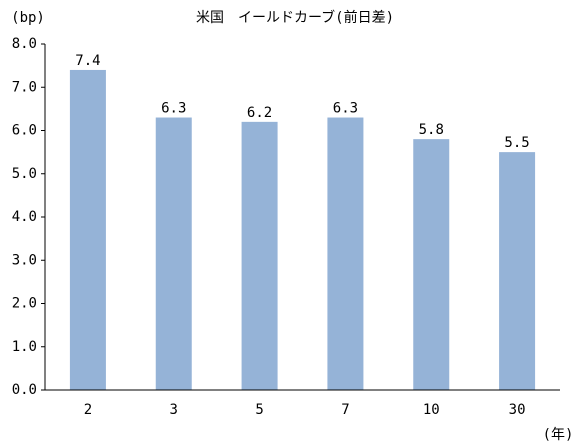 The image size is (580, 446). What do you see at coordinates (24, 260) in the screenshot?
I see `y-tick-label: 3.0` at bounding box center [24, 260].